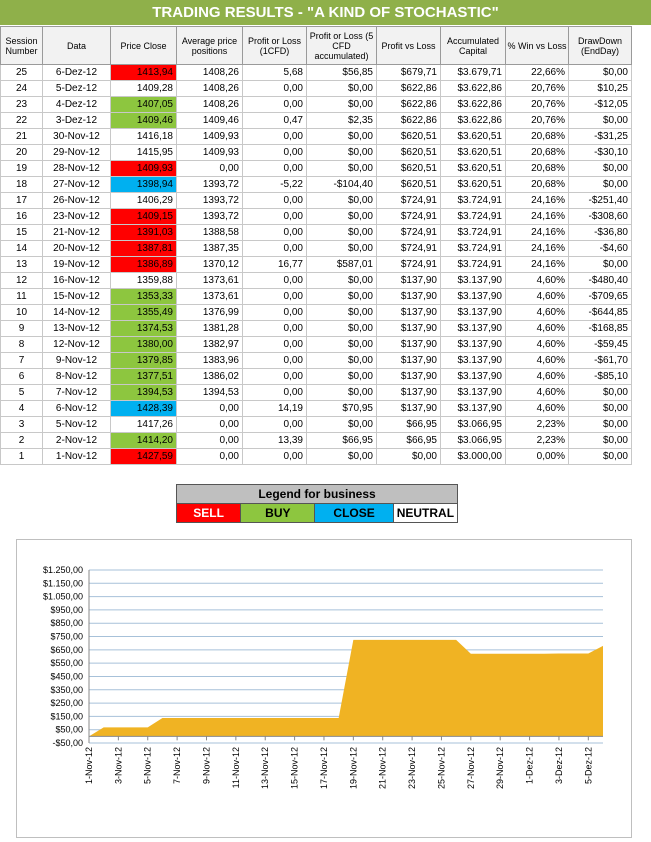 This screenshot has height=842, width=651. I want to click on cell-dd: -$251,40, so click(600, 200).